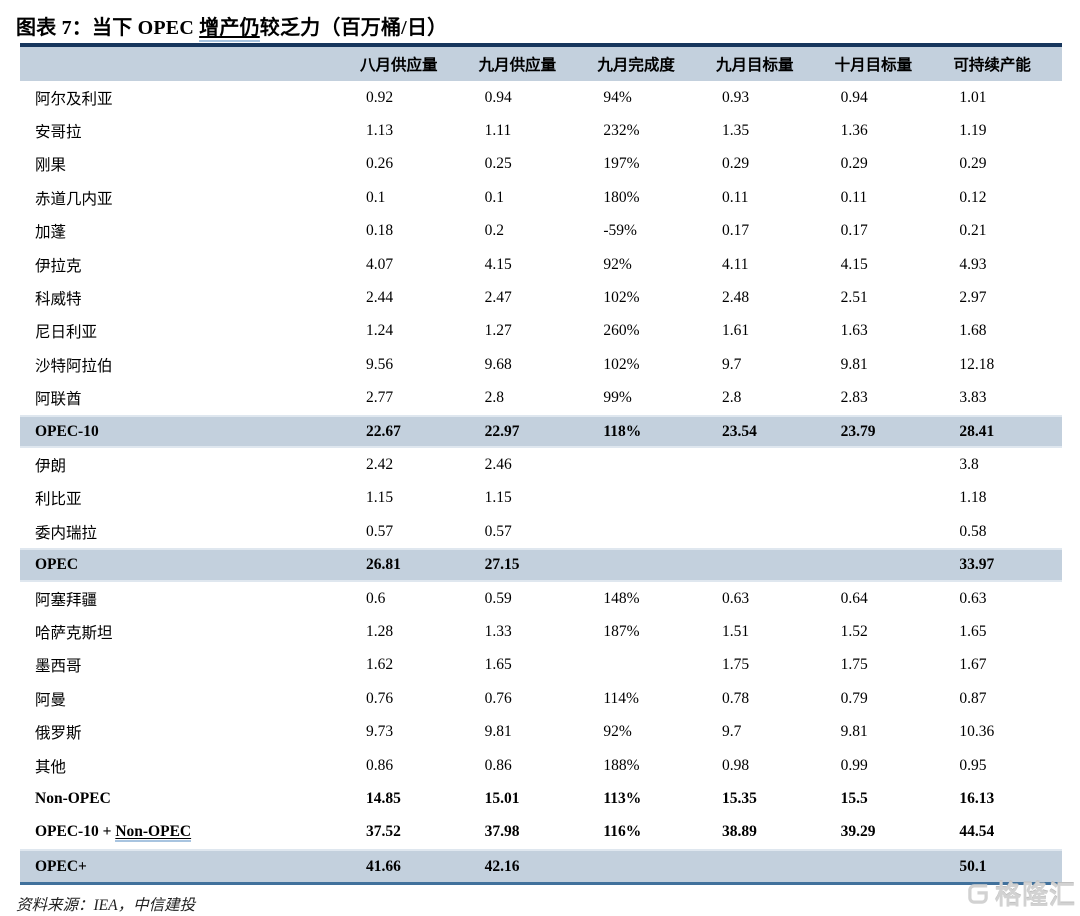  What do you see at coordinates (380, 364) in the screenshot?
I see `value-cell: 9.56` at bounding box center [380, 364].